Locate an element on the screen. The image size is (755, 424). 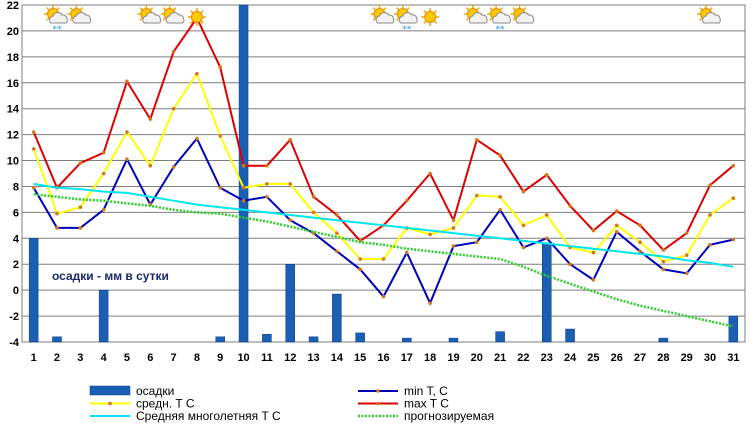
y-tick-label: 2 is located at coordinates (16, 265).